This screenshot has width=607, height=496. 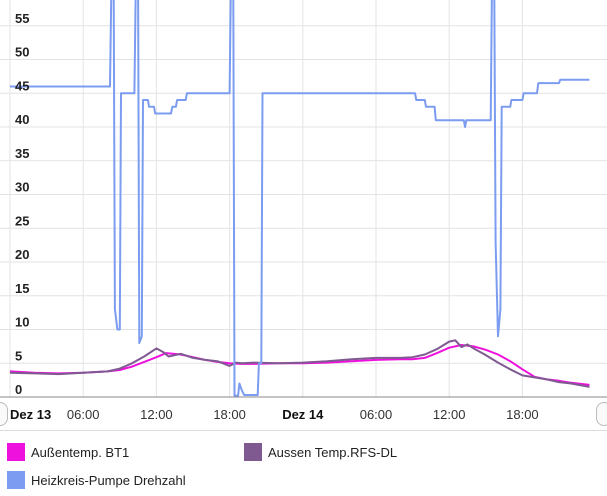 I want to click on x-tick-label: Dez 14, so click(x=303, y=414).